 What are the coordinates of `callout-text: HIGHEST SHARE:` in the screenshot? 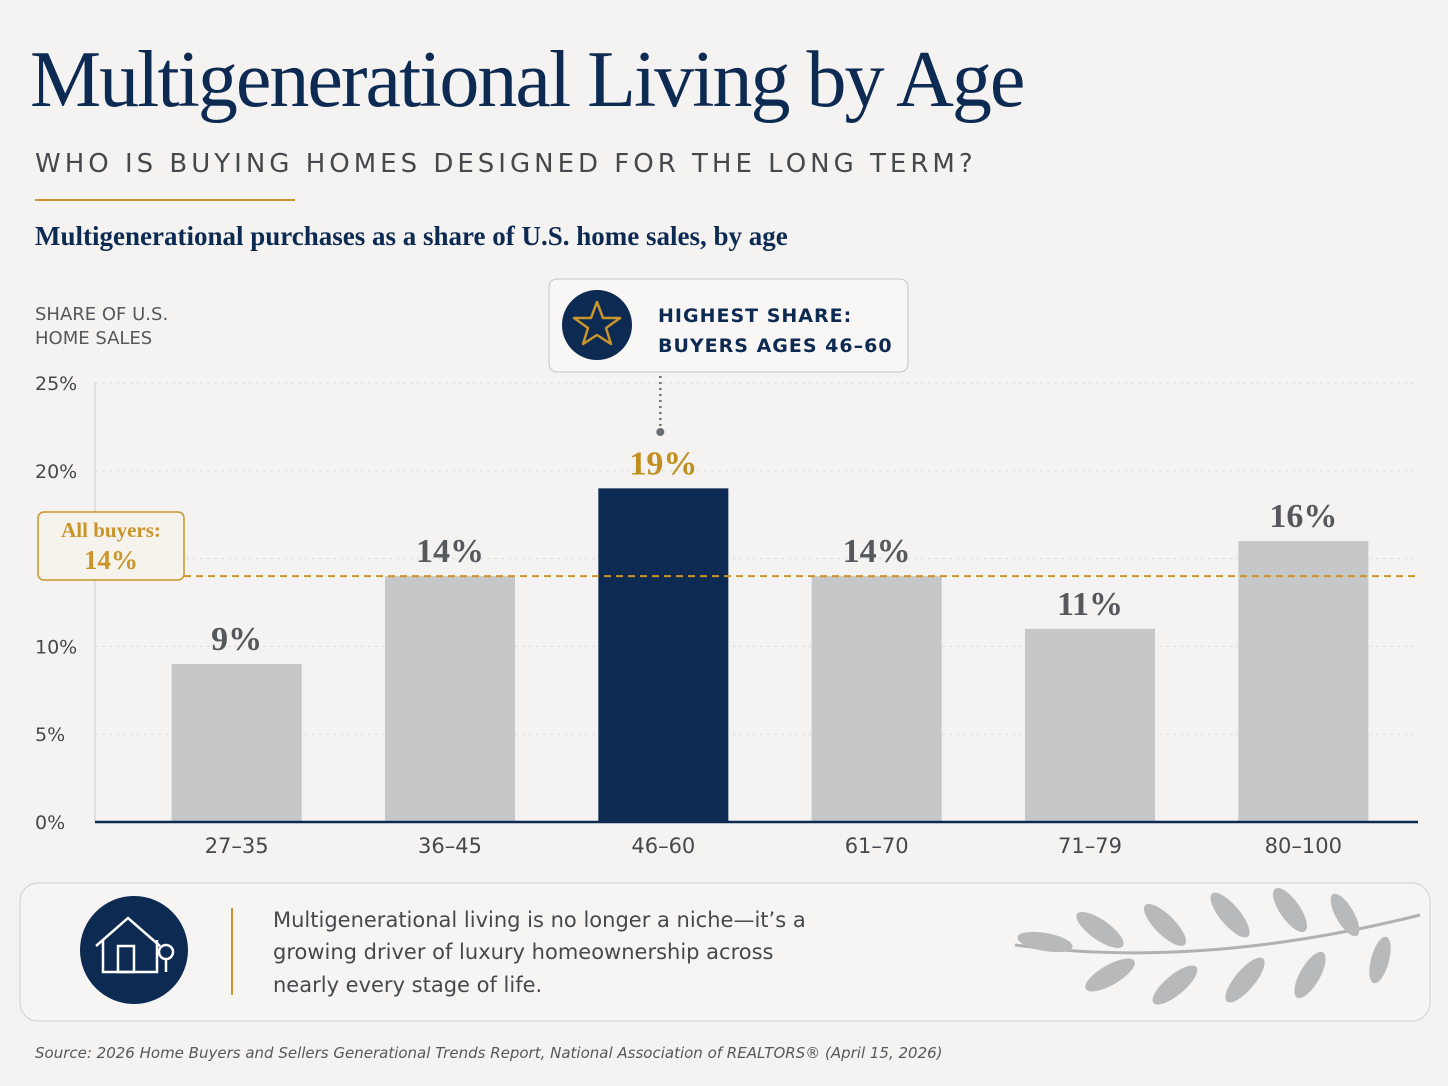 It's located at (755, 316).